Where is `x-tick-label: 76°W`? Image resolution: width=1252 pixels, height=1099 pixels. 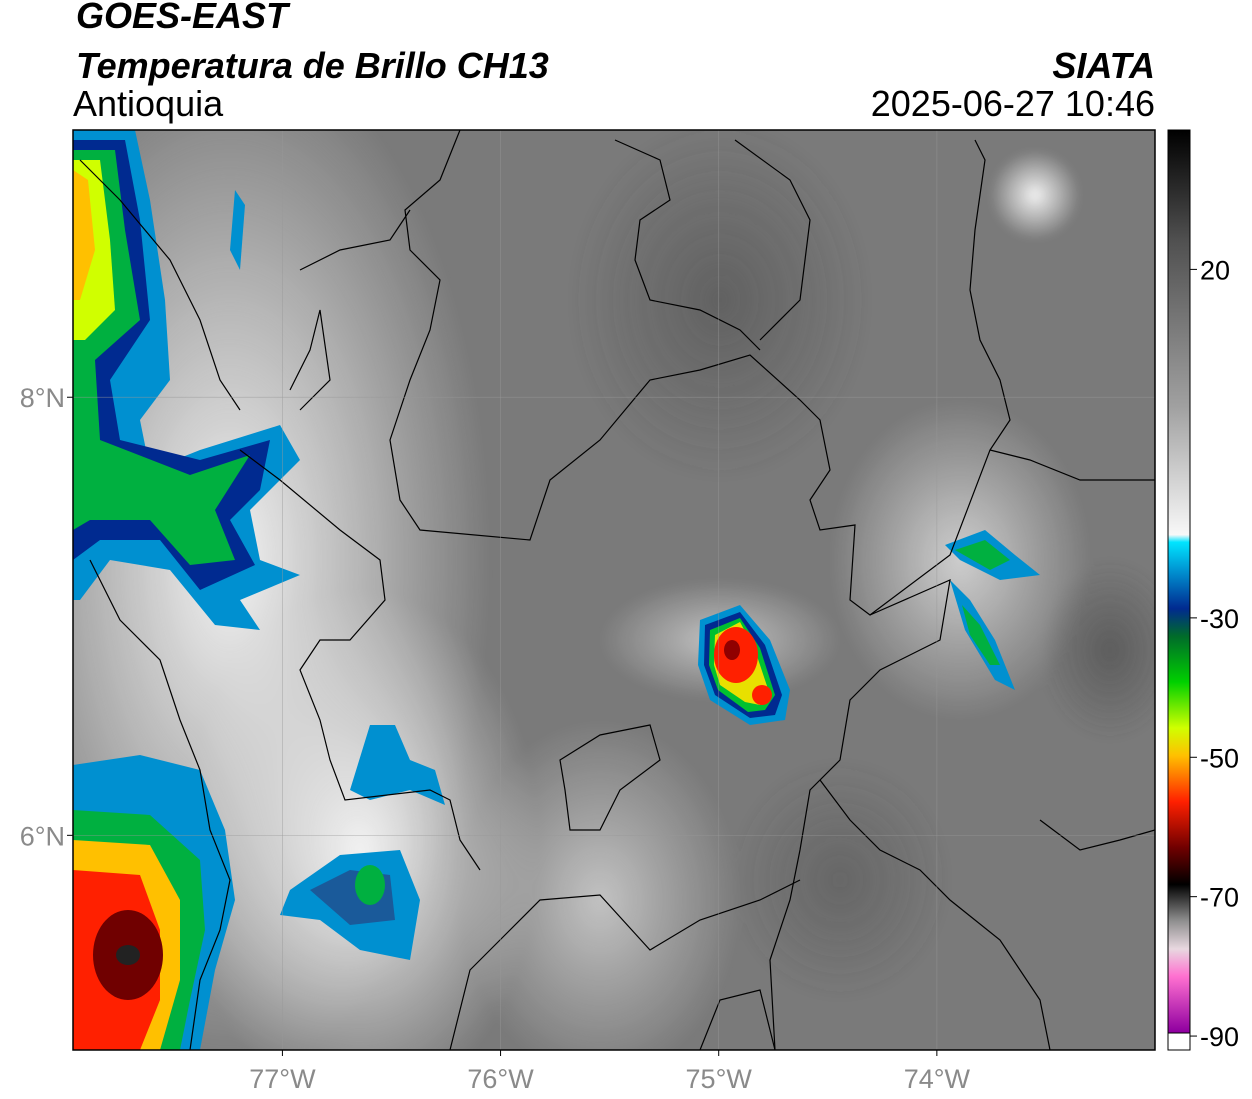
x-tick-label: 76°W is located at coordinates (500, 1079).